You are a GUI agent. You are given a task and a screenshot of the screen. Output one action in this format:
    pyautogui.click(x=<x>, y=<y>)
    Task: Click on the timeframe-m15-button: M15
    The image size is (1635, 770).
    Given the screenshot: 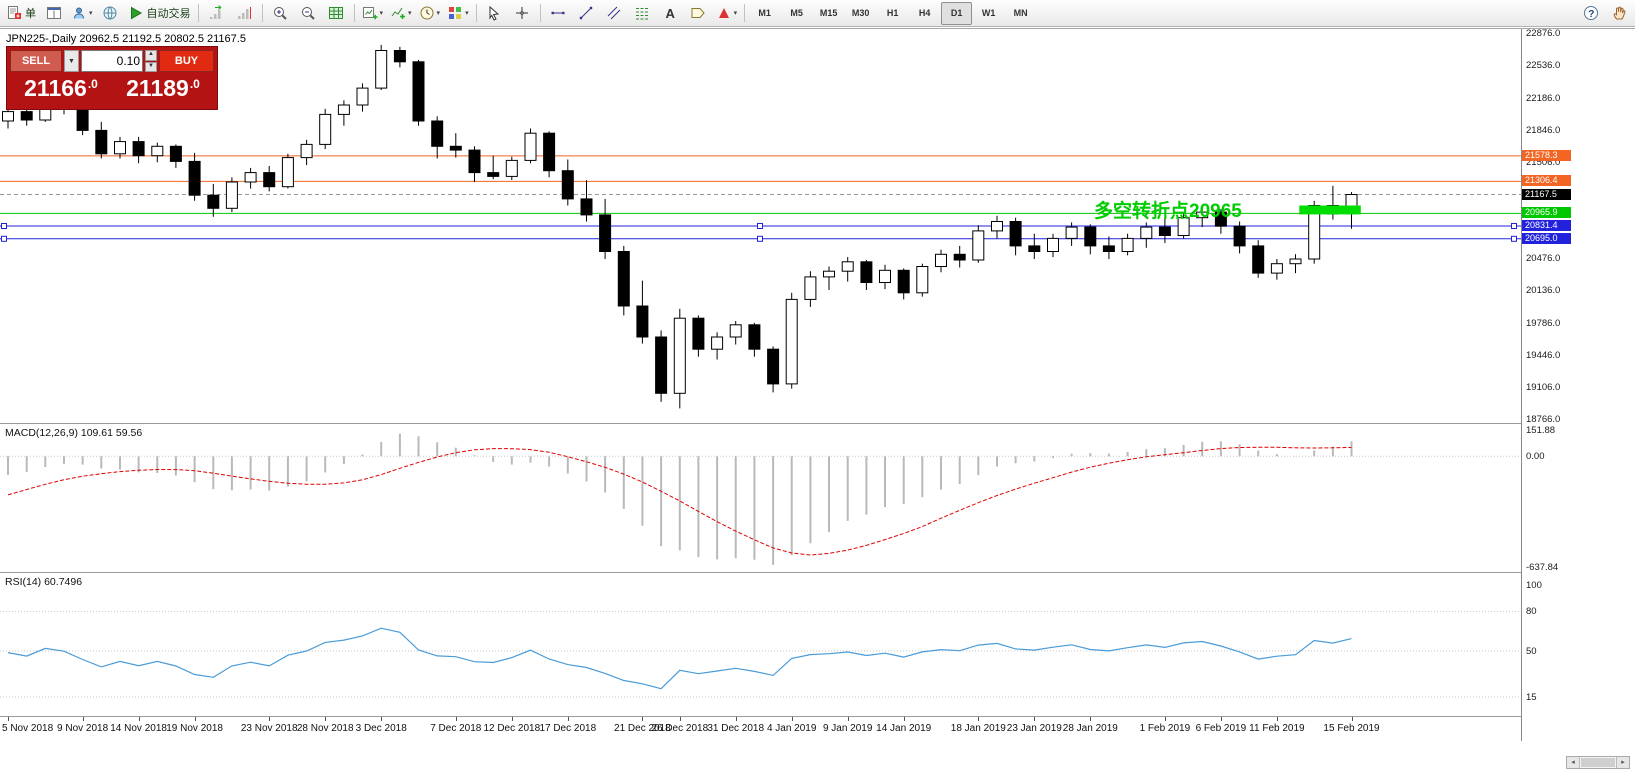 What is the action you would take?
    pyautogui.click(x=828, y=13)
    